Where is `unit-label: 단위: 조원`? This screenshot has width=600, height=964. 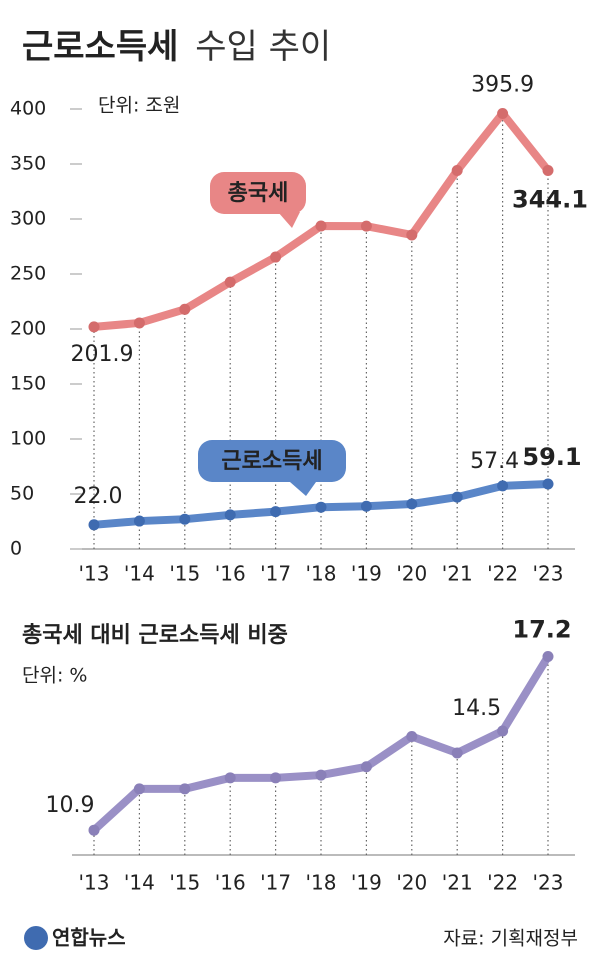
unit-label: 단위: 조원 is located at coordinates (139, 106).